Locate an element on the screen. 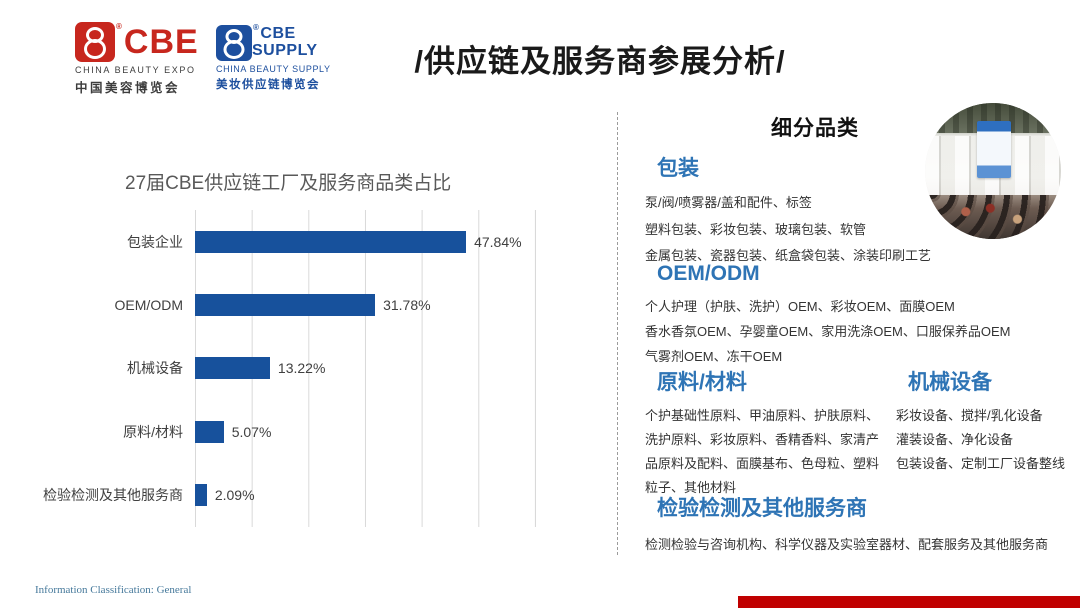 The image size is (1080, 608). photo-hanging-banner is located at coordinates (993, 149).